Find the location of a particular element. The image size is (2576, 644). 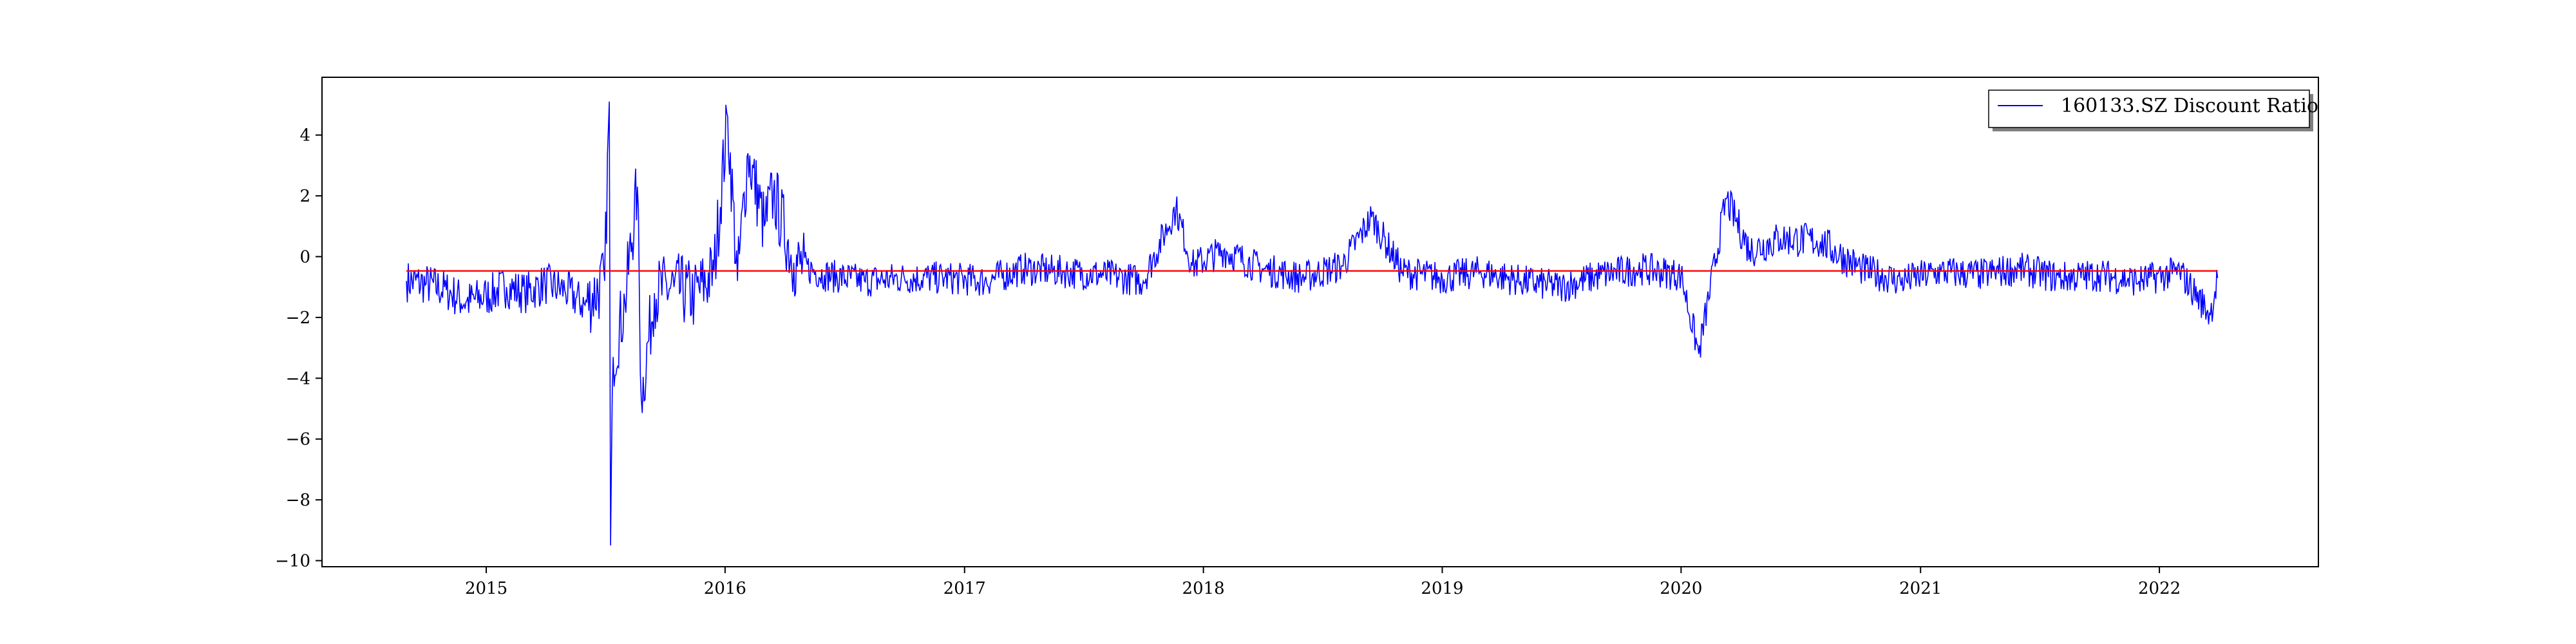

y-tick-label: −8 is located at coordinates (298, 500).